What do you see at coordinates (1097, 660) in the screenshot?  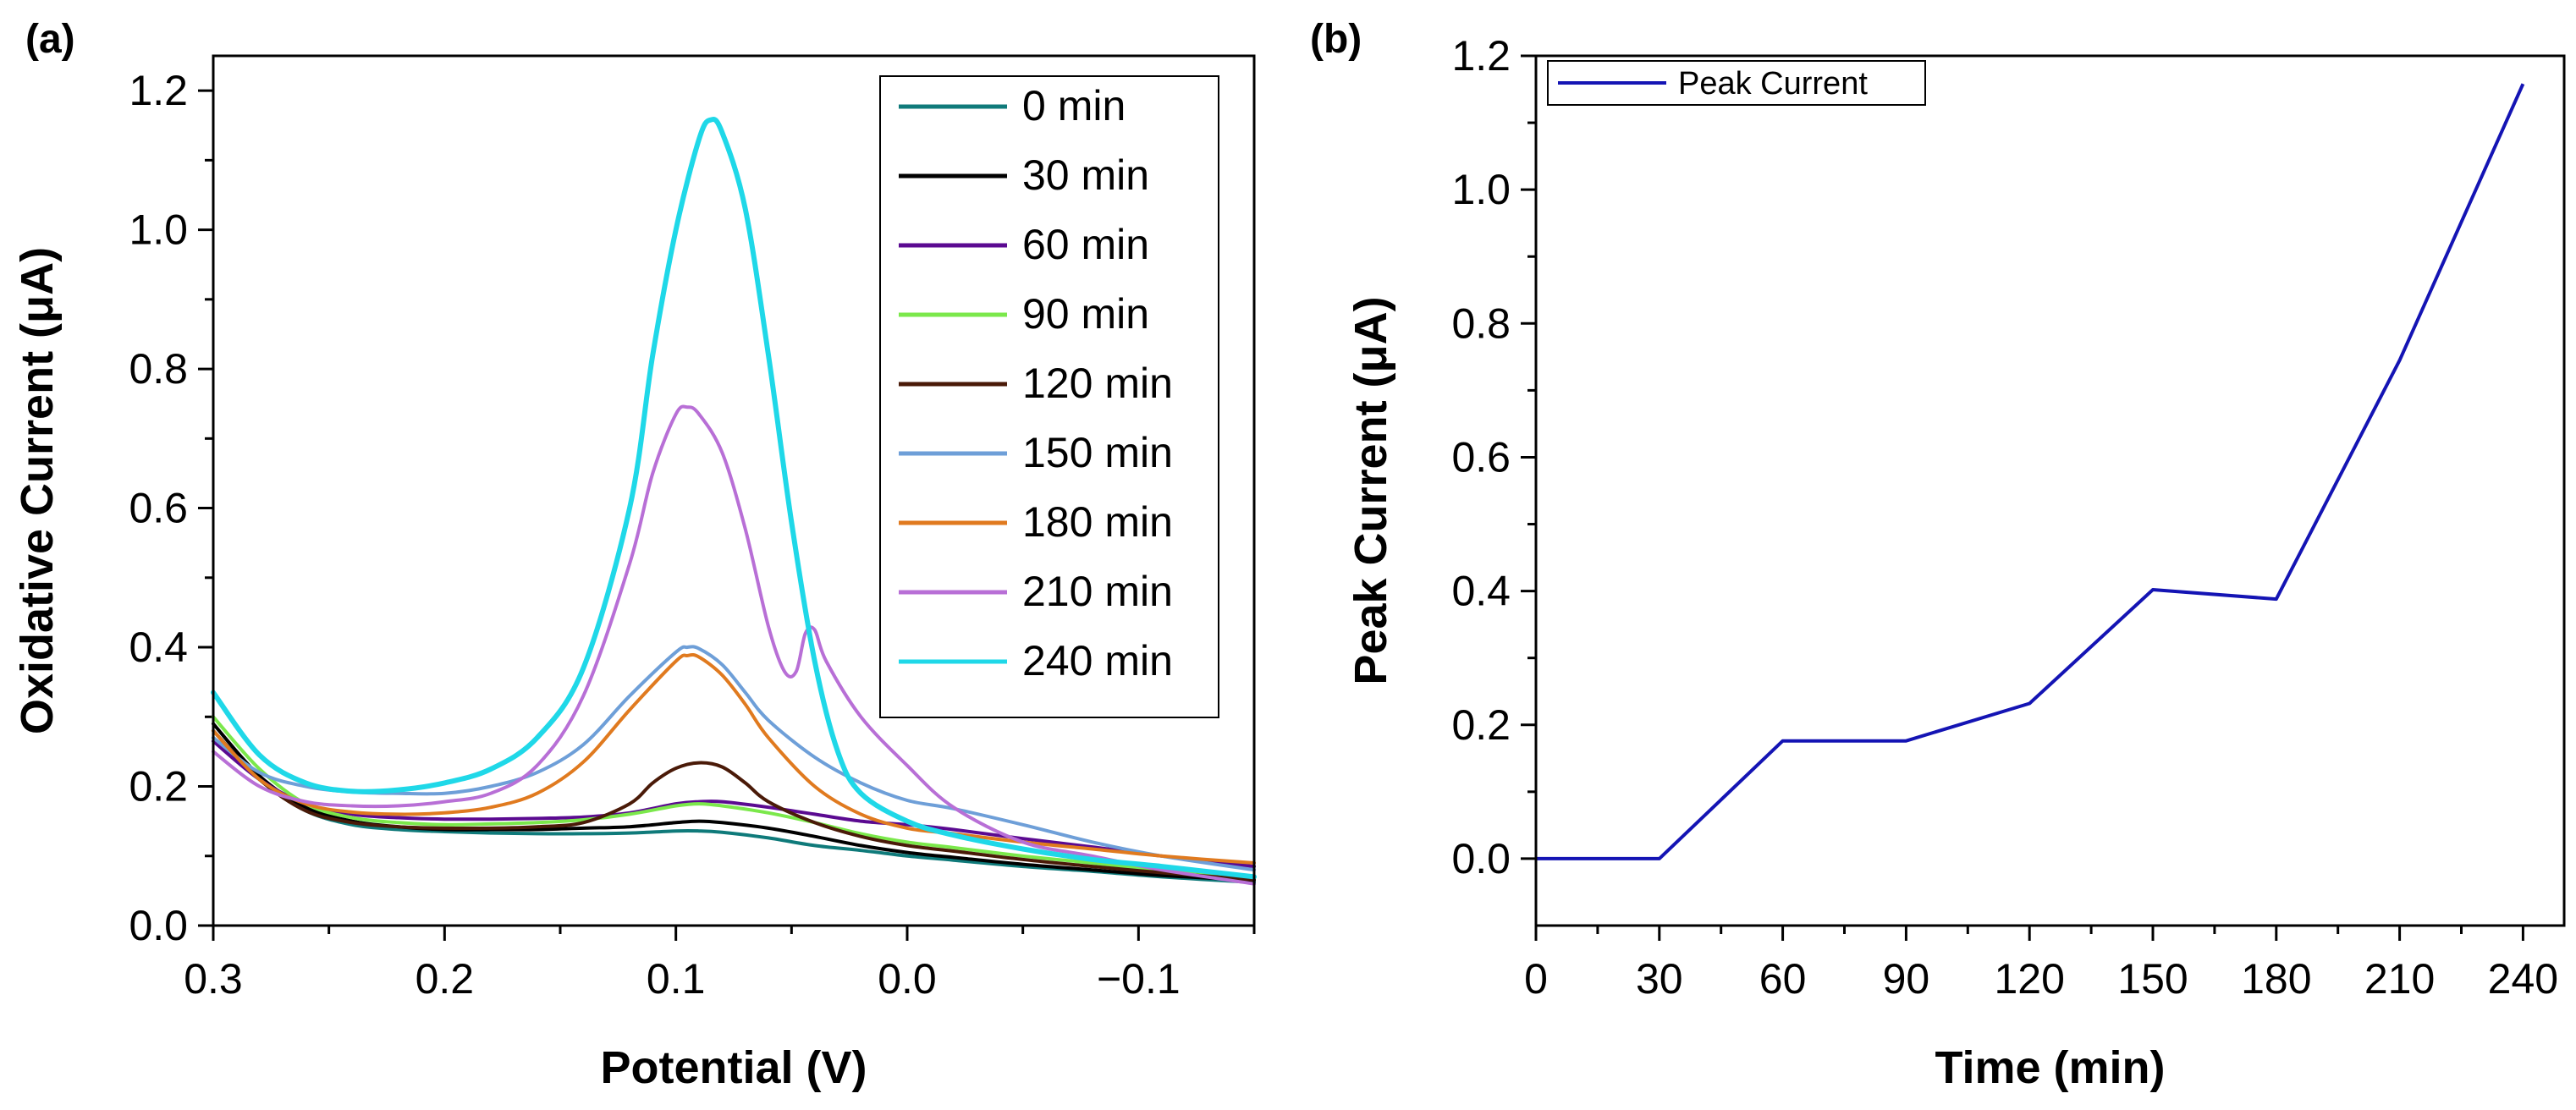 I see `legend-label: 240 min` at bounding box center [1097, 660].